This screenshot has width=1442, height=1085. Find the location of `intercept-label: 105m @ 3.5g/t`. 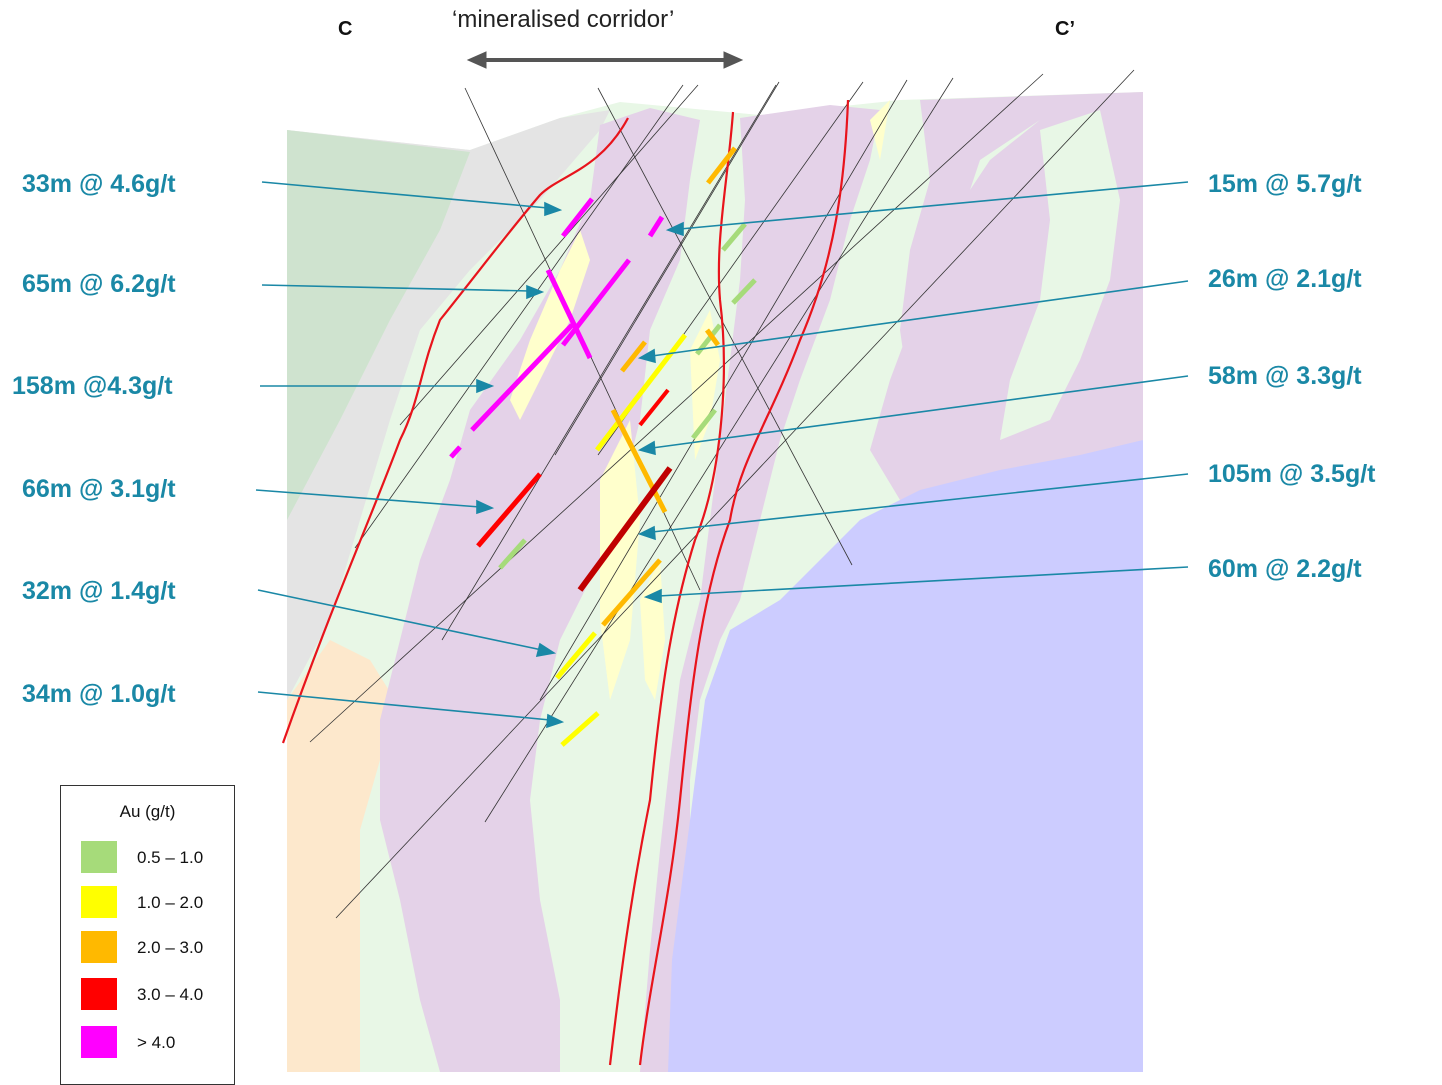

intercept-label: 105m @ 3.5g/t is located at coordinates (1292, 474).